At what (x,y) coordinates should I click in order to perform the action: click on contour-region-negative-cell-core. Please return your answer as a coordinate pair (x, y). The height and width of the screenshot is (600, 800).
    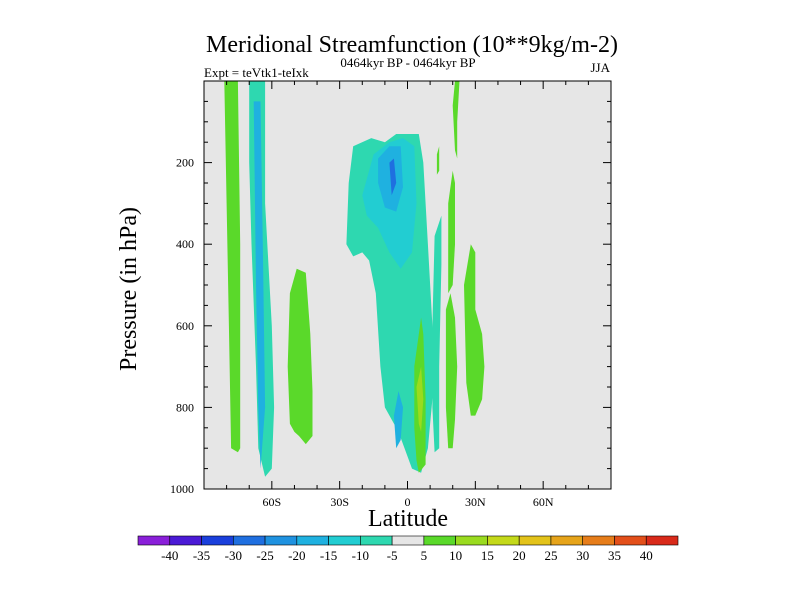
    Looking at the image, I should click on (390, 179).